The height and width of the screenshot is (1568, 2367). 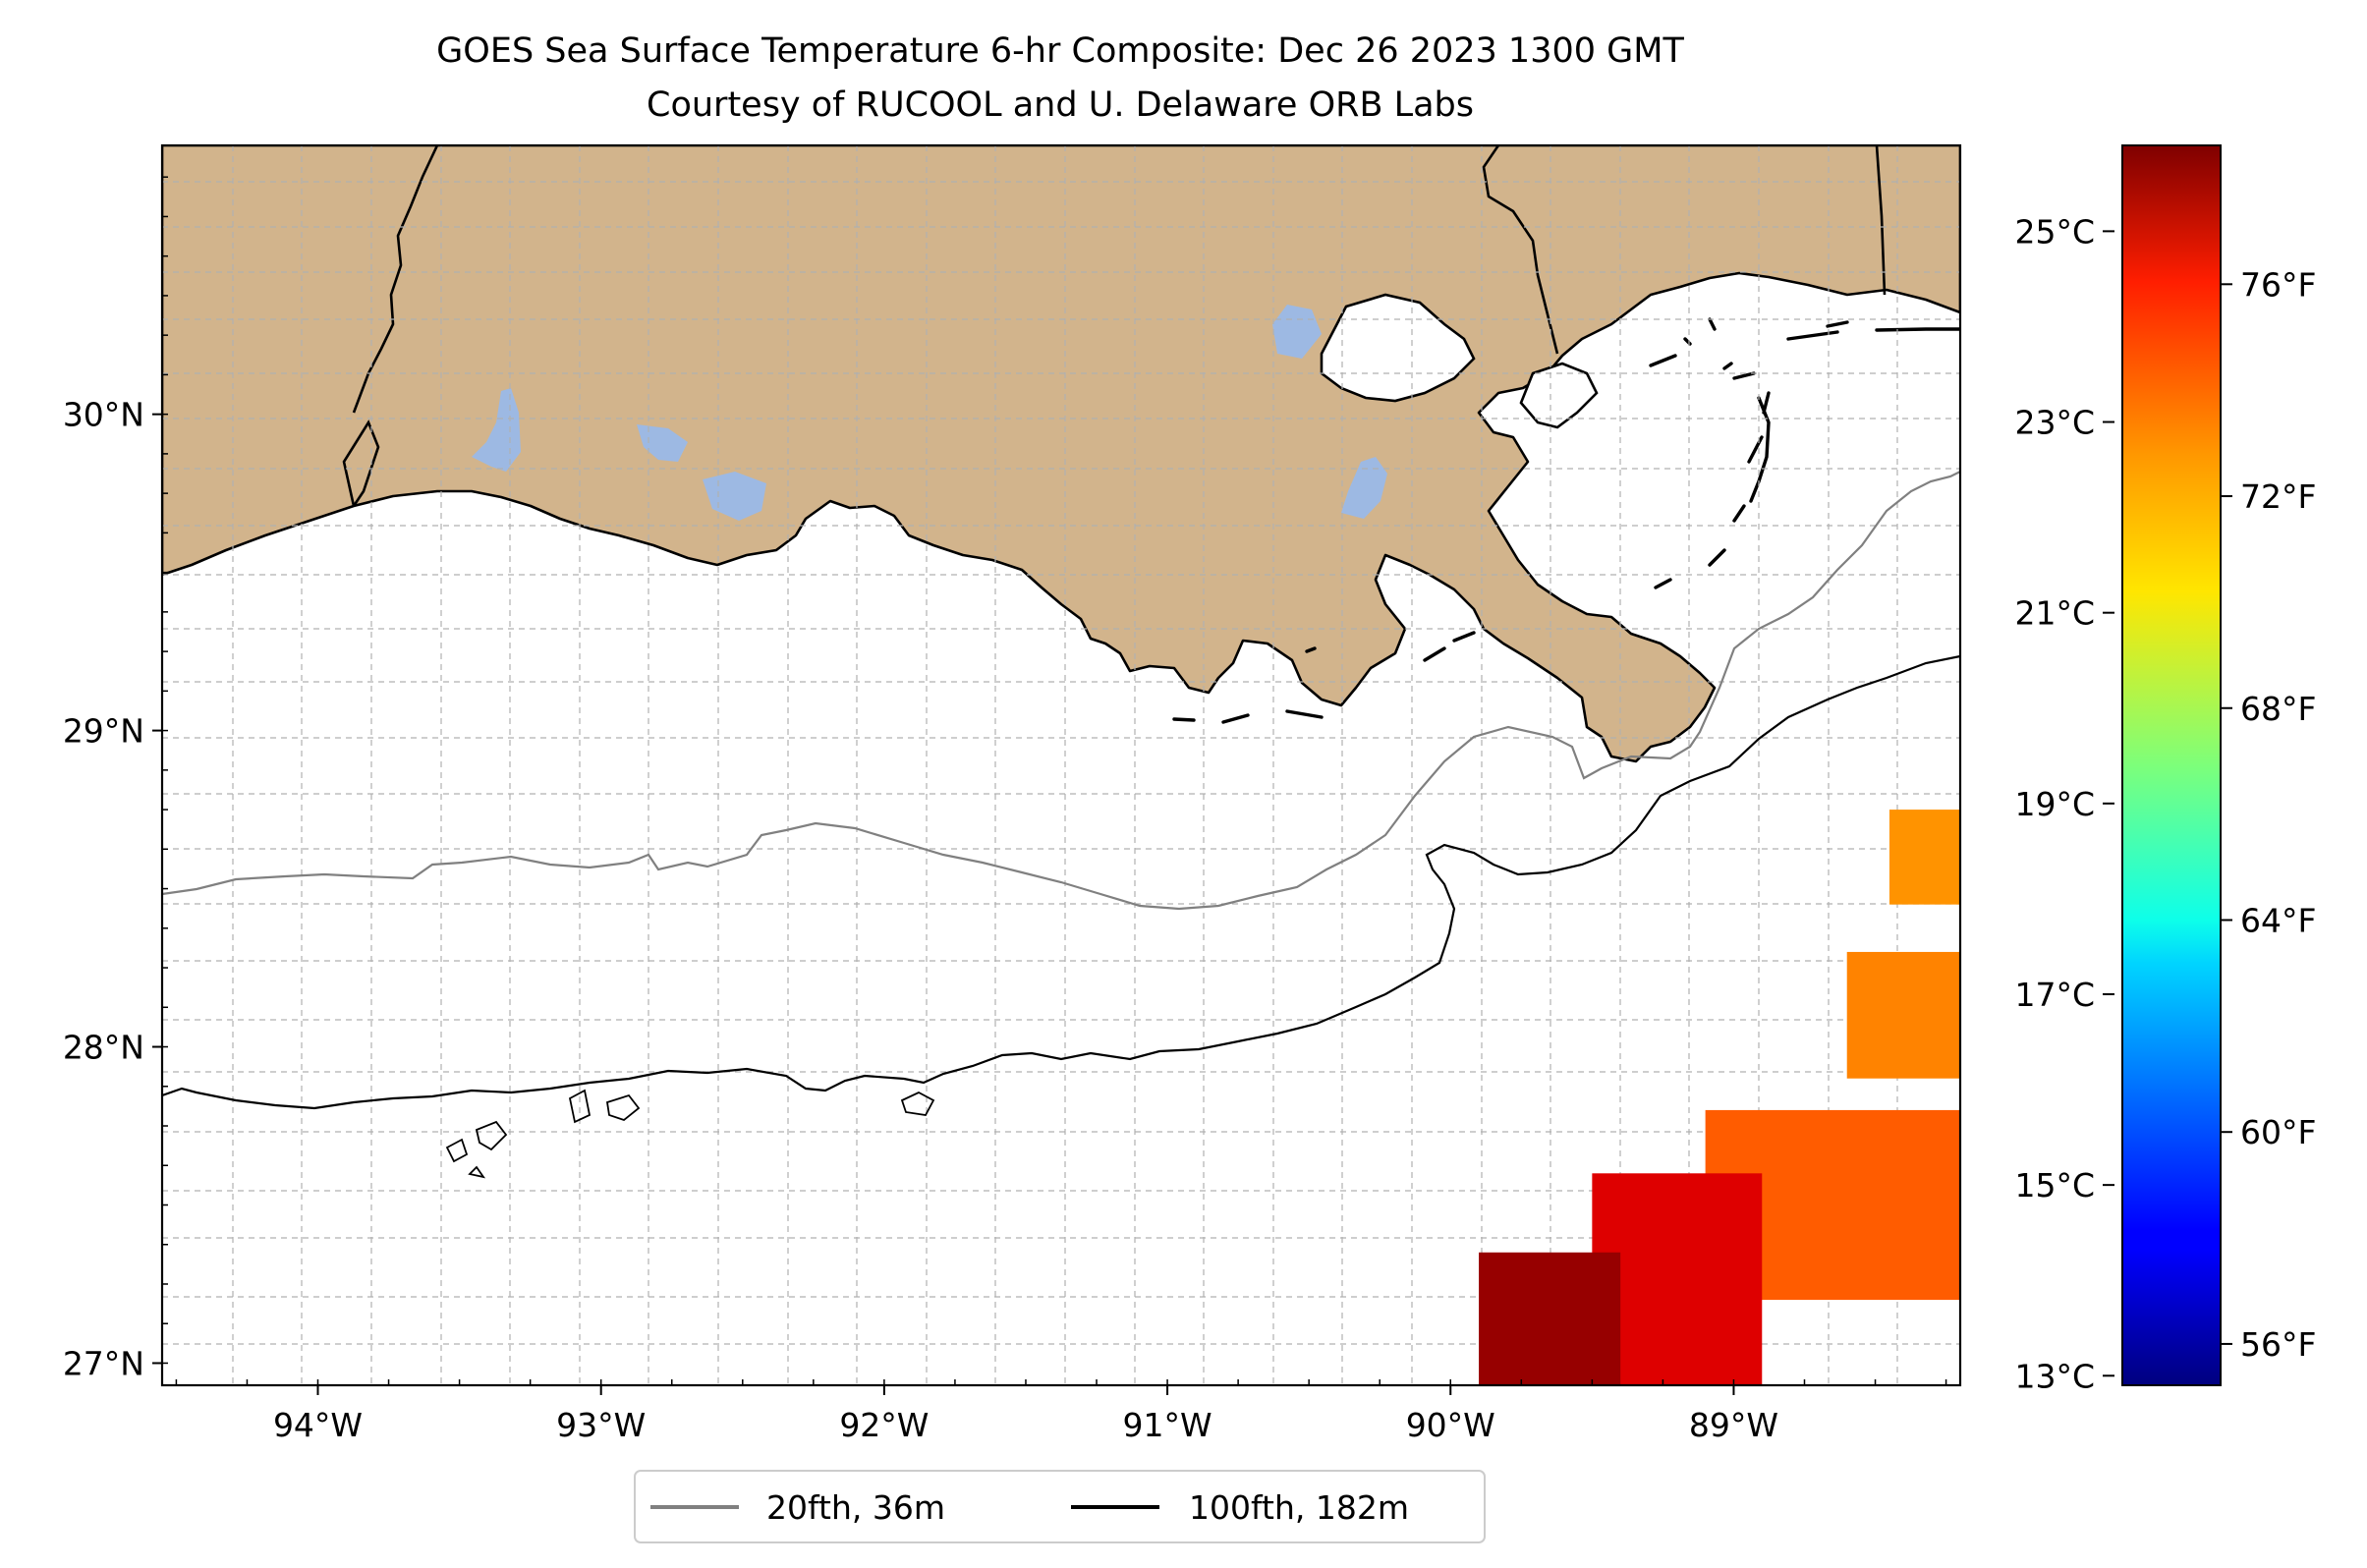 I want to click on fahrenheit-axis: 56°F 60°F 64°F 68°F 72°F 76°F, so click(x=2269, y=814).